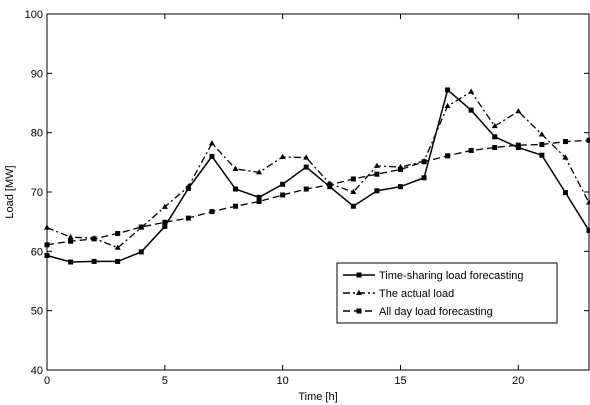 Image resolution: width=590 pixels, height=405 pixels. What do you see at coordinates (37, 371) in the screenshot?
I see `y-tick-label: 40` at bounding box center [37, 371].